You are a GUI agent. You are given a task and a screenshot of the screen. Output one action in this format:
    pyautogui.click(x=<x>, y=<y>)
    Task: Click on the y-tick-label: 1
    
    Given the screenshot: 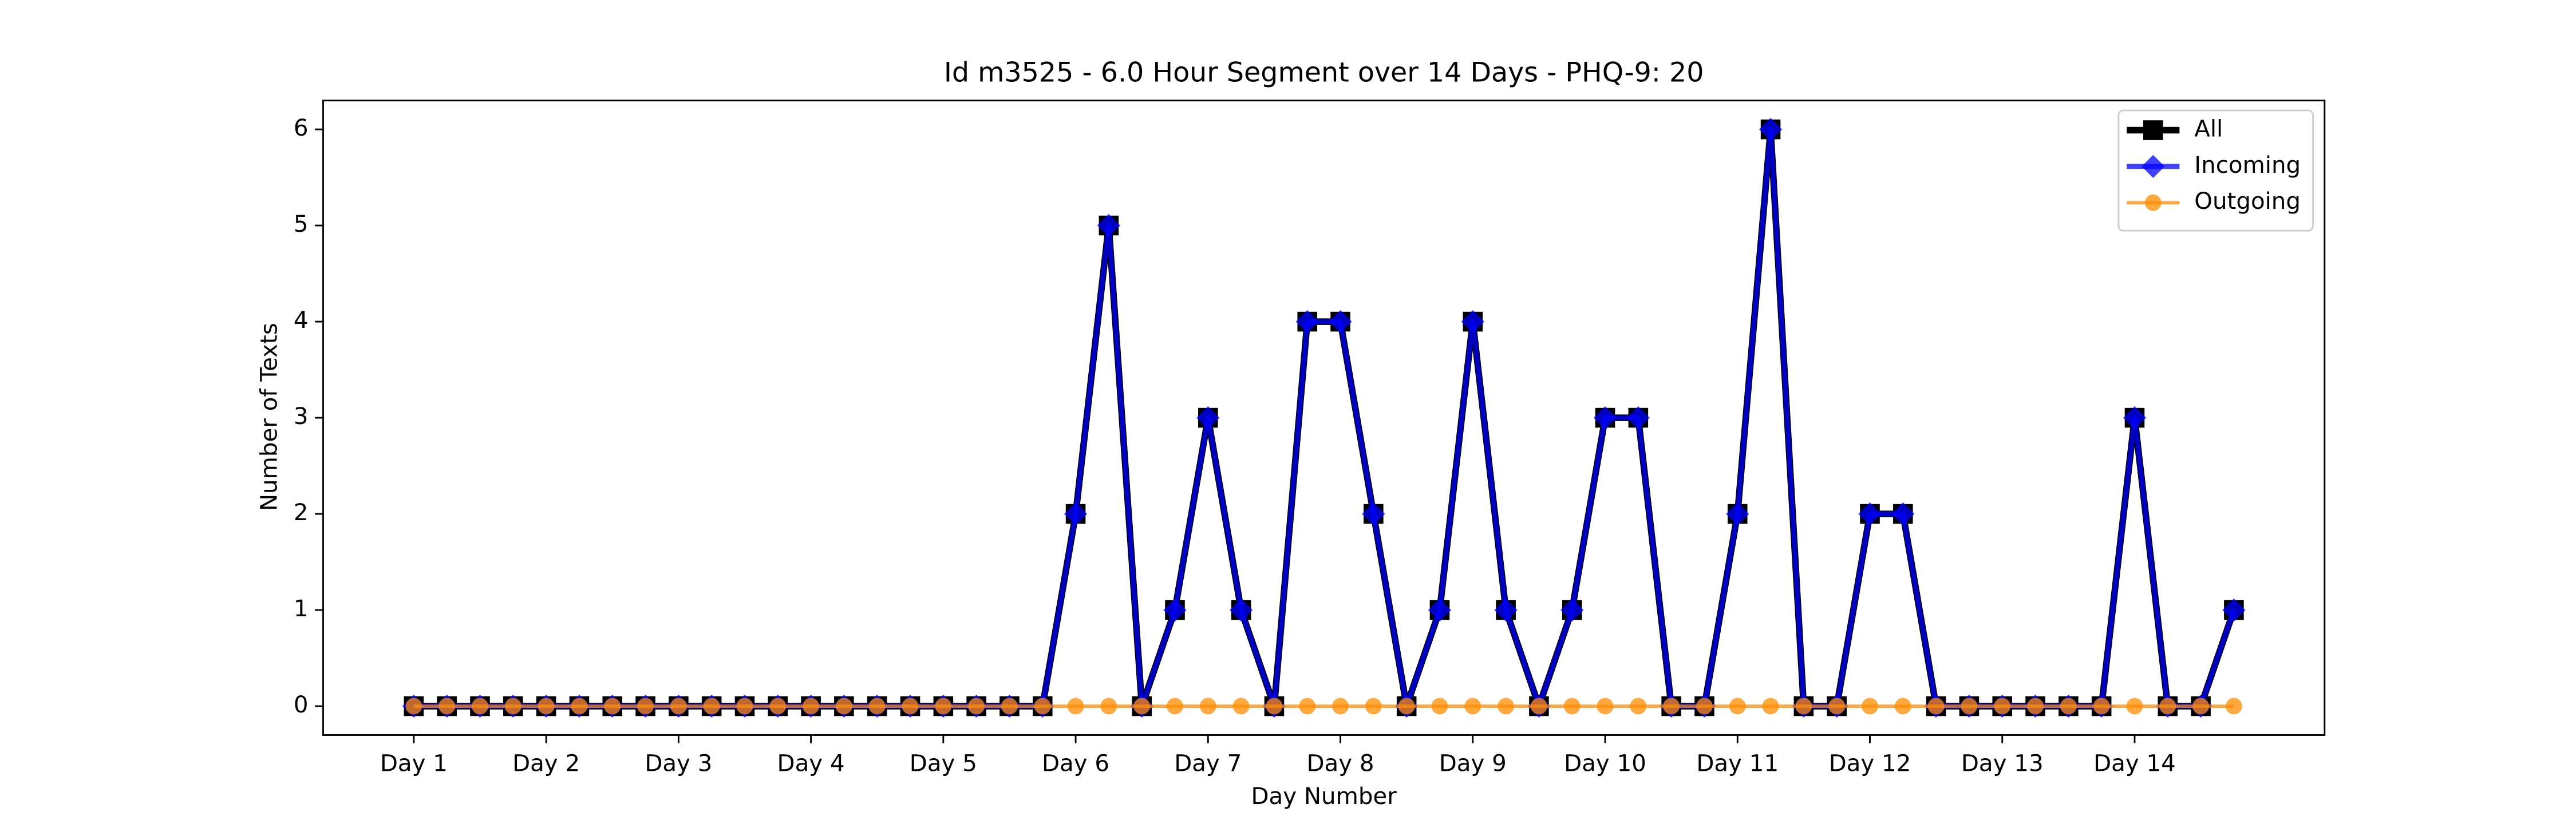 What is the action you would take?
    pyautogui.click(x=301, y=608)
    